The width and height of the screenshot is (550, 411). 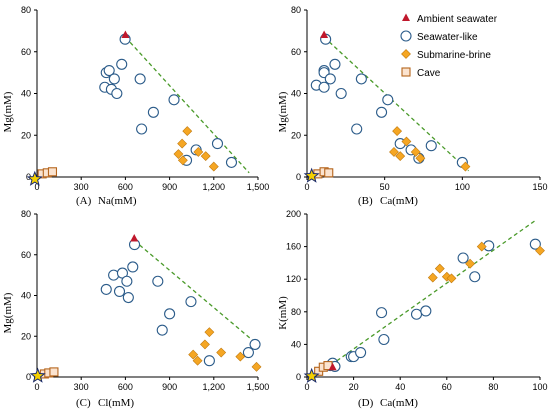 What do you see at coordinates (399, 201) in the screenshot?
I see `panel-b-xlabel: Ca(mM)` at bounding box center [399, 201].